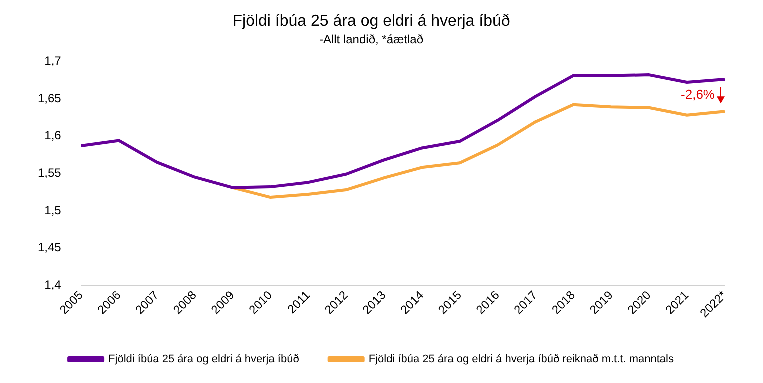 The image size is (763, 383). Describe the element at coordinates (53, 285) in the screenshot. I see `y-tick-label: 1,4` at that location.